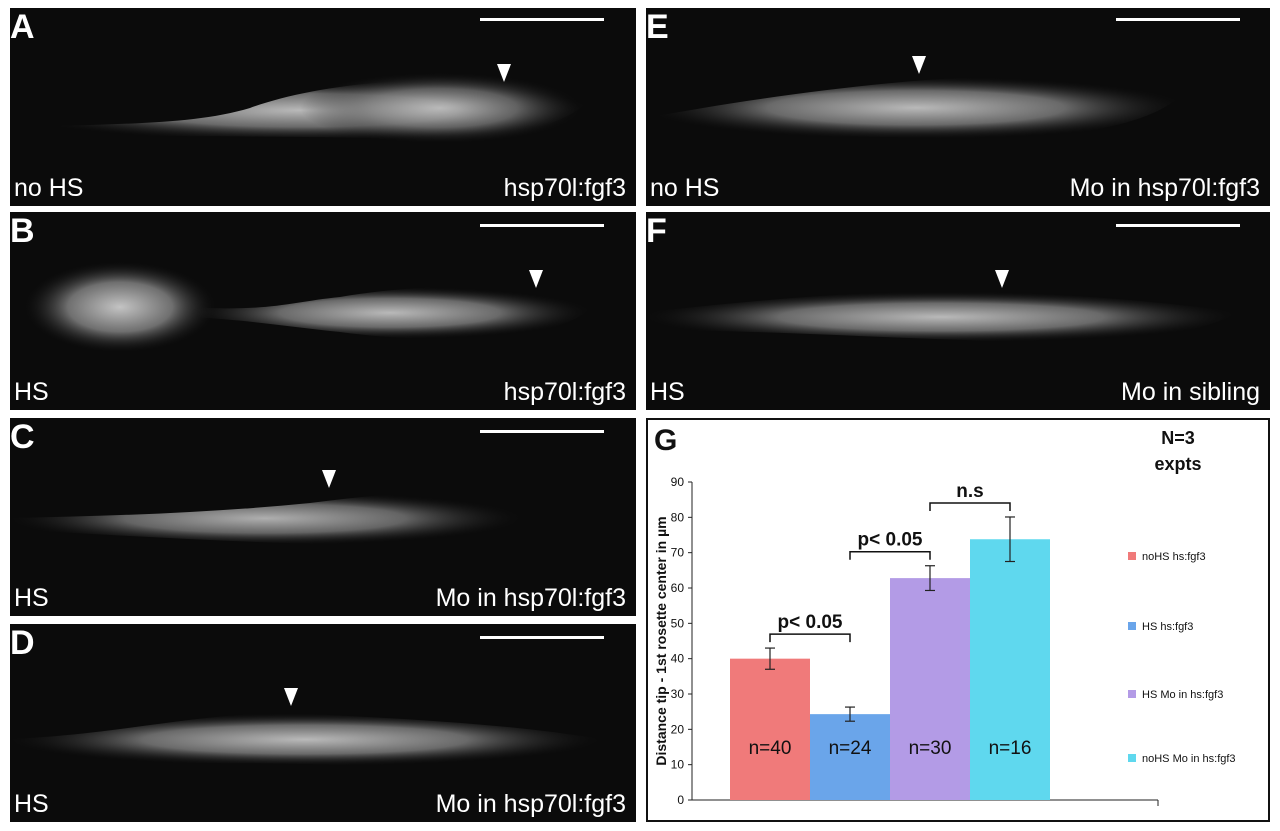 This screenshot has width=1280, height=831. Describe the element at coordinates (1174, 557) in the screenshot. I see `legend-label: noHS hs:fgf3` at that location.